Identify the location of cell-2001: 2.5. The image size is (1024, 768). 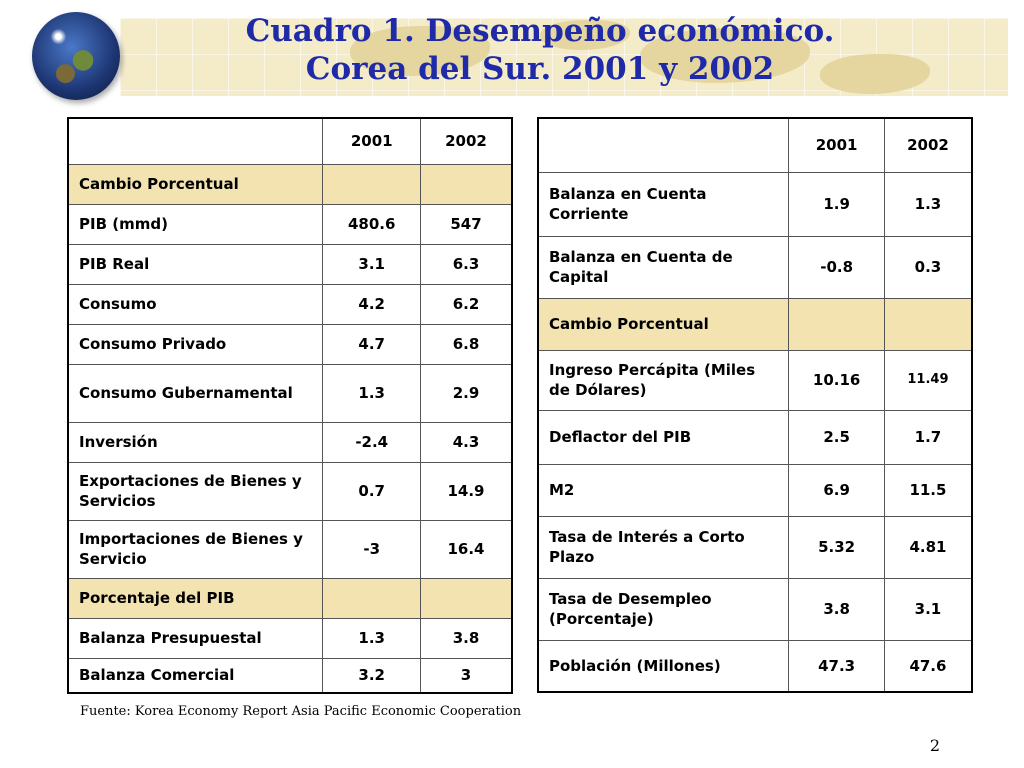
(836, 437).